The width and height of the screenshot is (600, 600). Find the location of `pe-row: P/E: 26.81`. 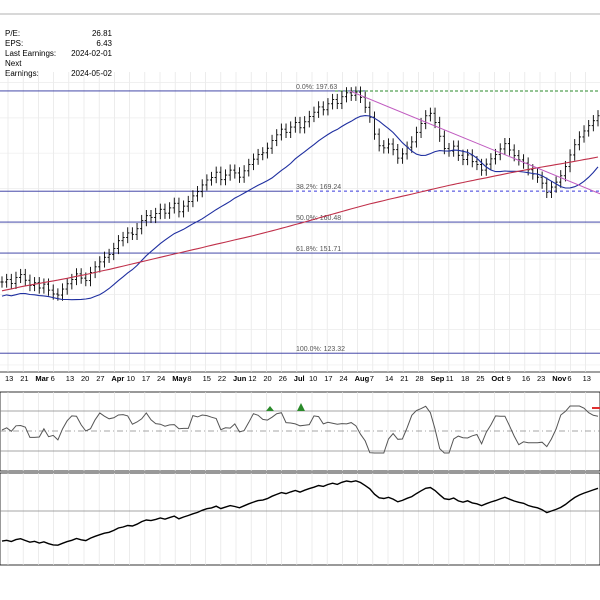

pe-row: P/E: 26.81 is located at coordinates (58, 34).